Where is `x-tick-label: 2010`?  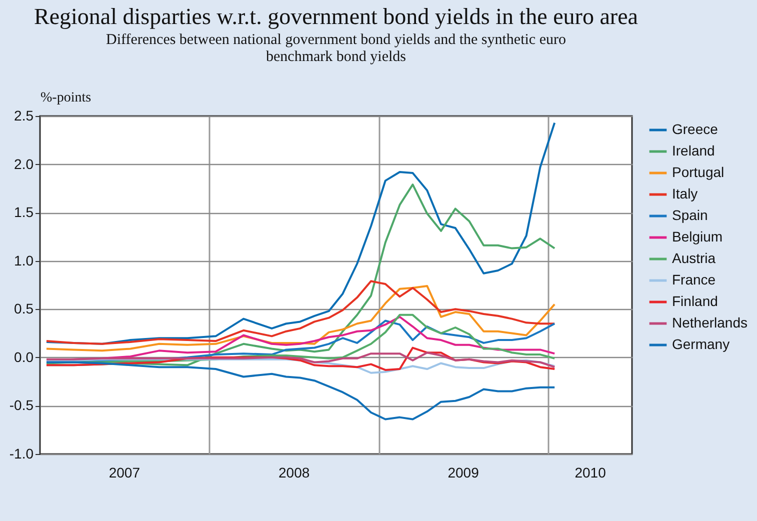
x-tick-label: 2010 is located at coordinates (590, 472).